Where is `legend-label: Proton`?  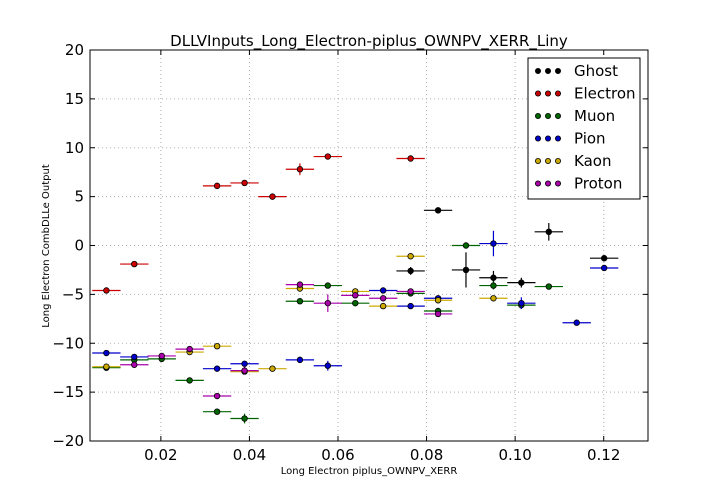 legend-label: Proton is located at coordinates (598, 184).